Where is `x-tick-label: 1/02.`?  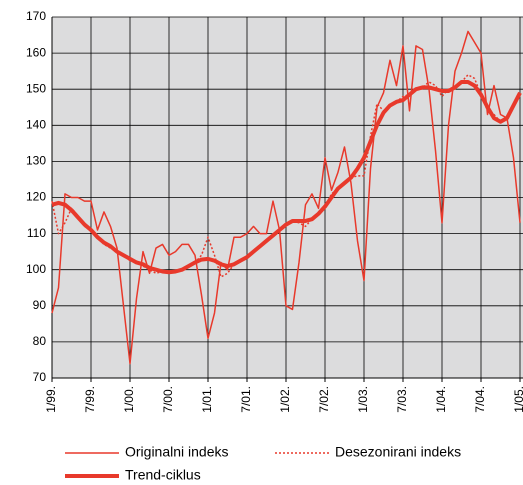 x-tick-label: 1/02. is located at coordinates (285, 399).